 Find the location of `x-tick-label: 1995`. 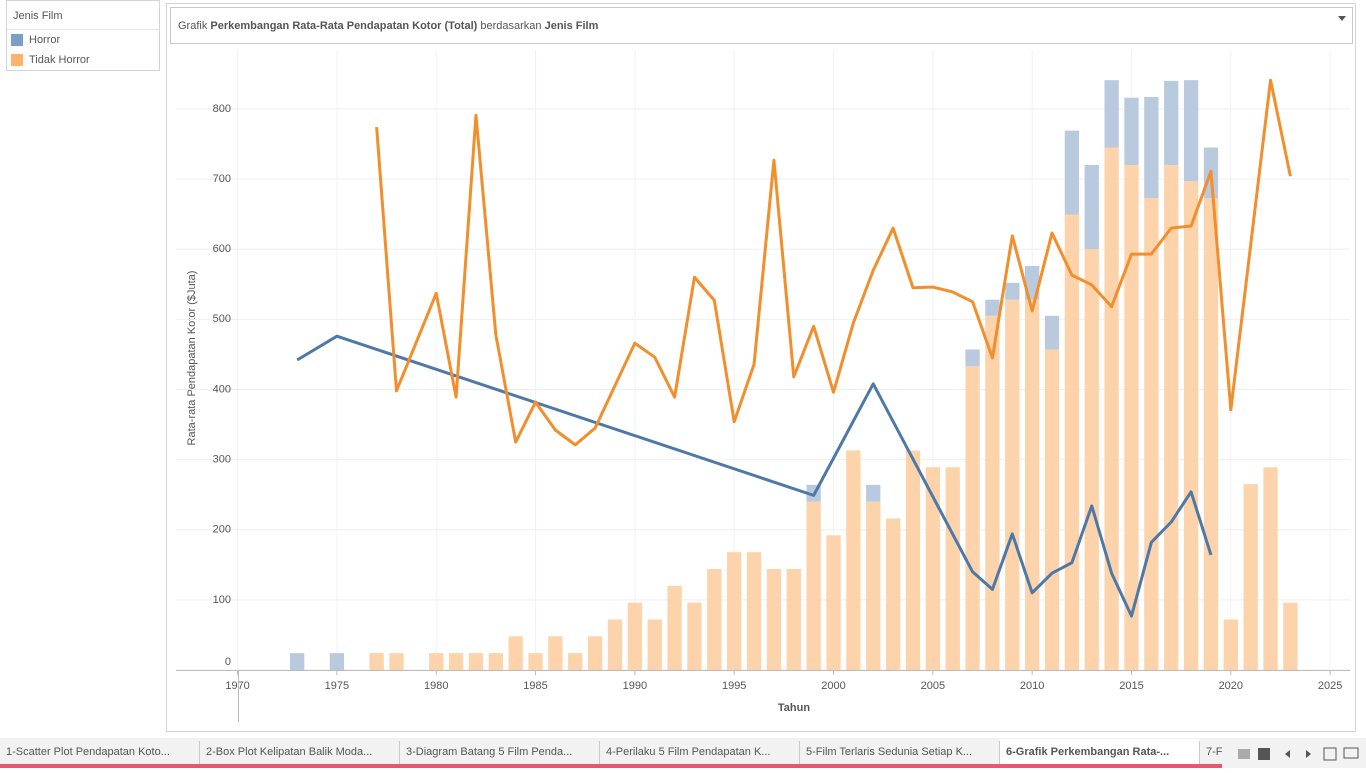

x-tick-label: 1995 is located at coordinates (734, 686).